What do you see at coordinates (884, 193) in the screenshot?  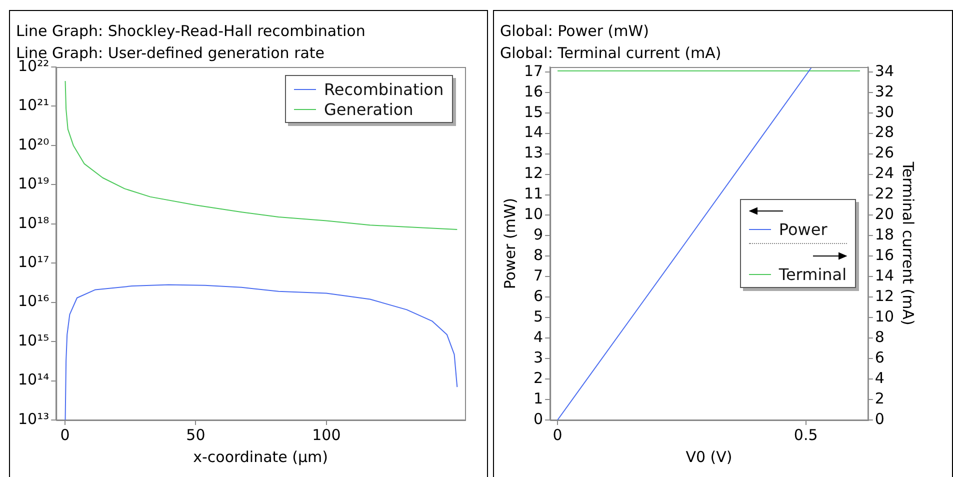 I see `y2-tick-label: 22` at bounding box center [884, 193].